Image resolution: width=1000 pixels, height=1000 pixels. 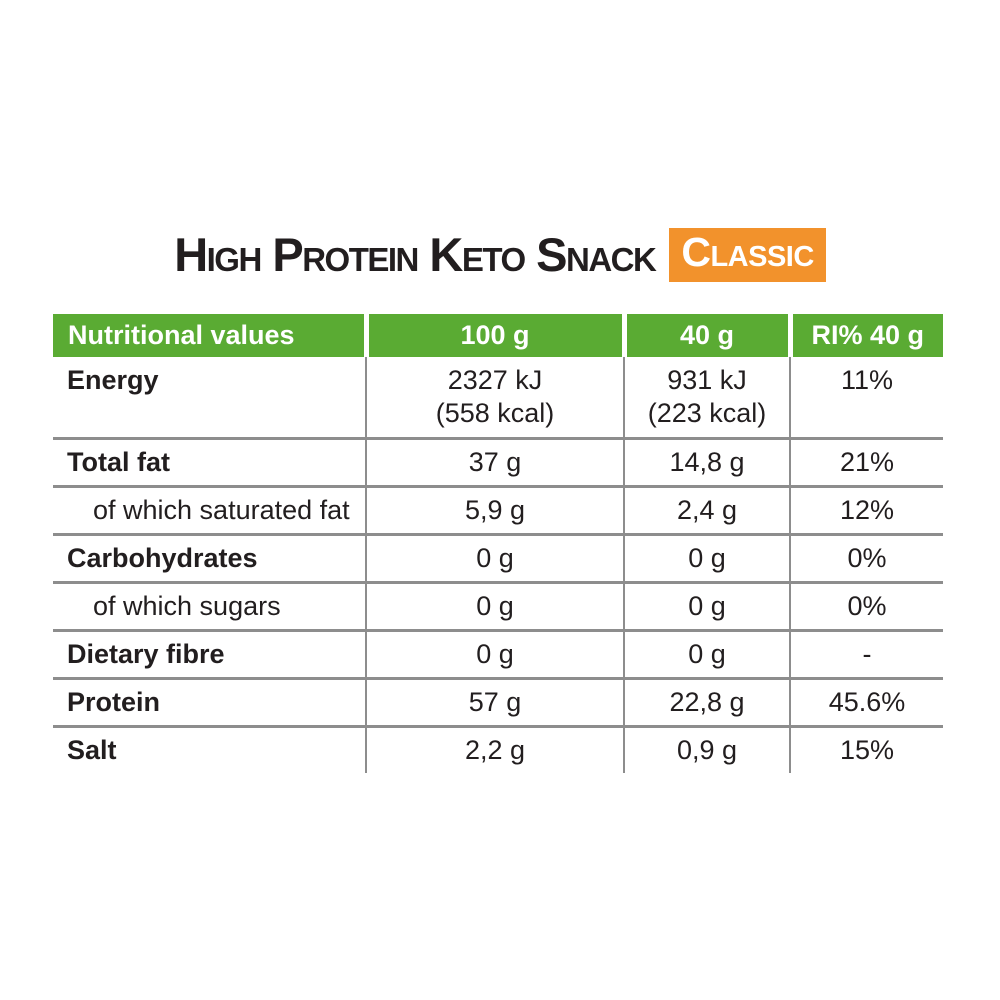 I want to click on page-title: High Protein Keto Snack, so click(x=415, y=255).